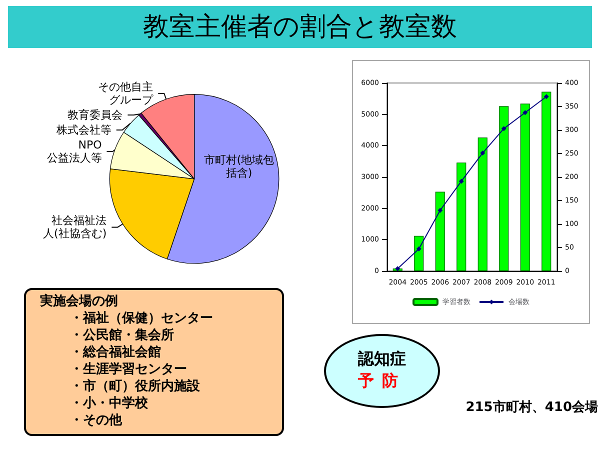 The width and height of the screenshot is (600, 450). I want to click on text: 認知症, so click(381, 359).